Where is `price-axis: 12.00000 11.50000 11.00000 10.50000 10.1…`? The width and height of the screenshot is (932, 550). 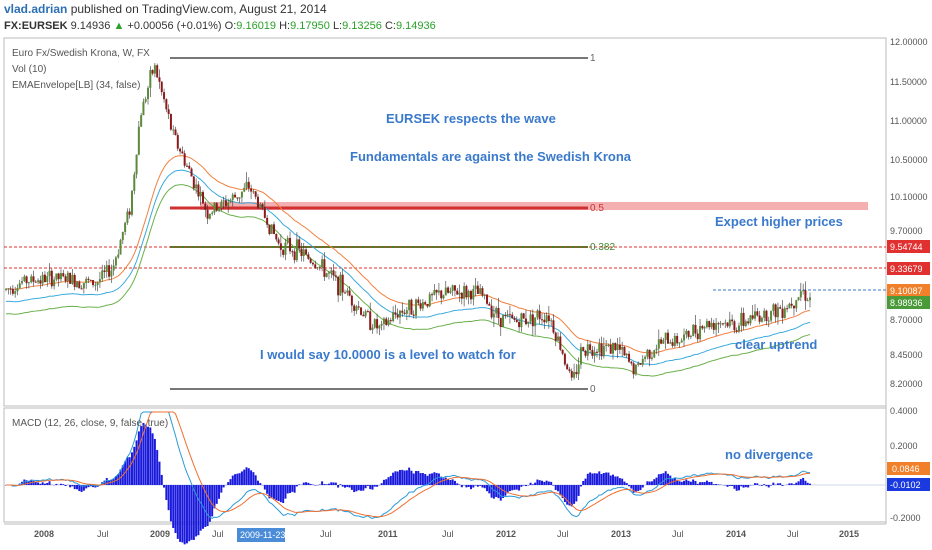 price-axis: 12.00000 11.50000 11.00000 10.50000 10.1… is located at coordinates (909, 213).